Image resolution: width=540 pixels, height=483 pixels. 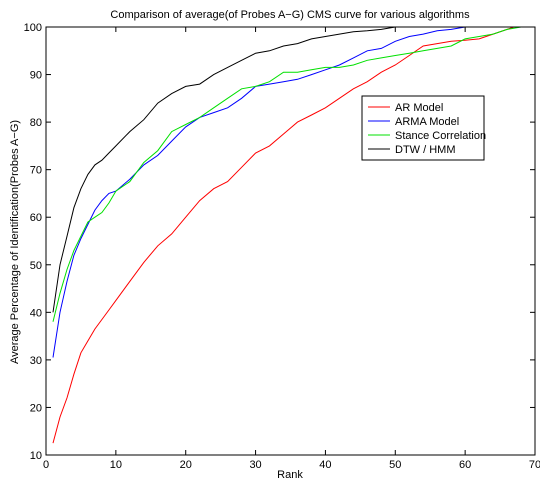 I want to click on y-tick-label: 20, so click(x=36, y=408).